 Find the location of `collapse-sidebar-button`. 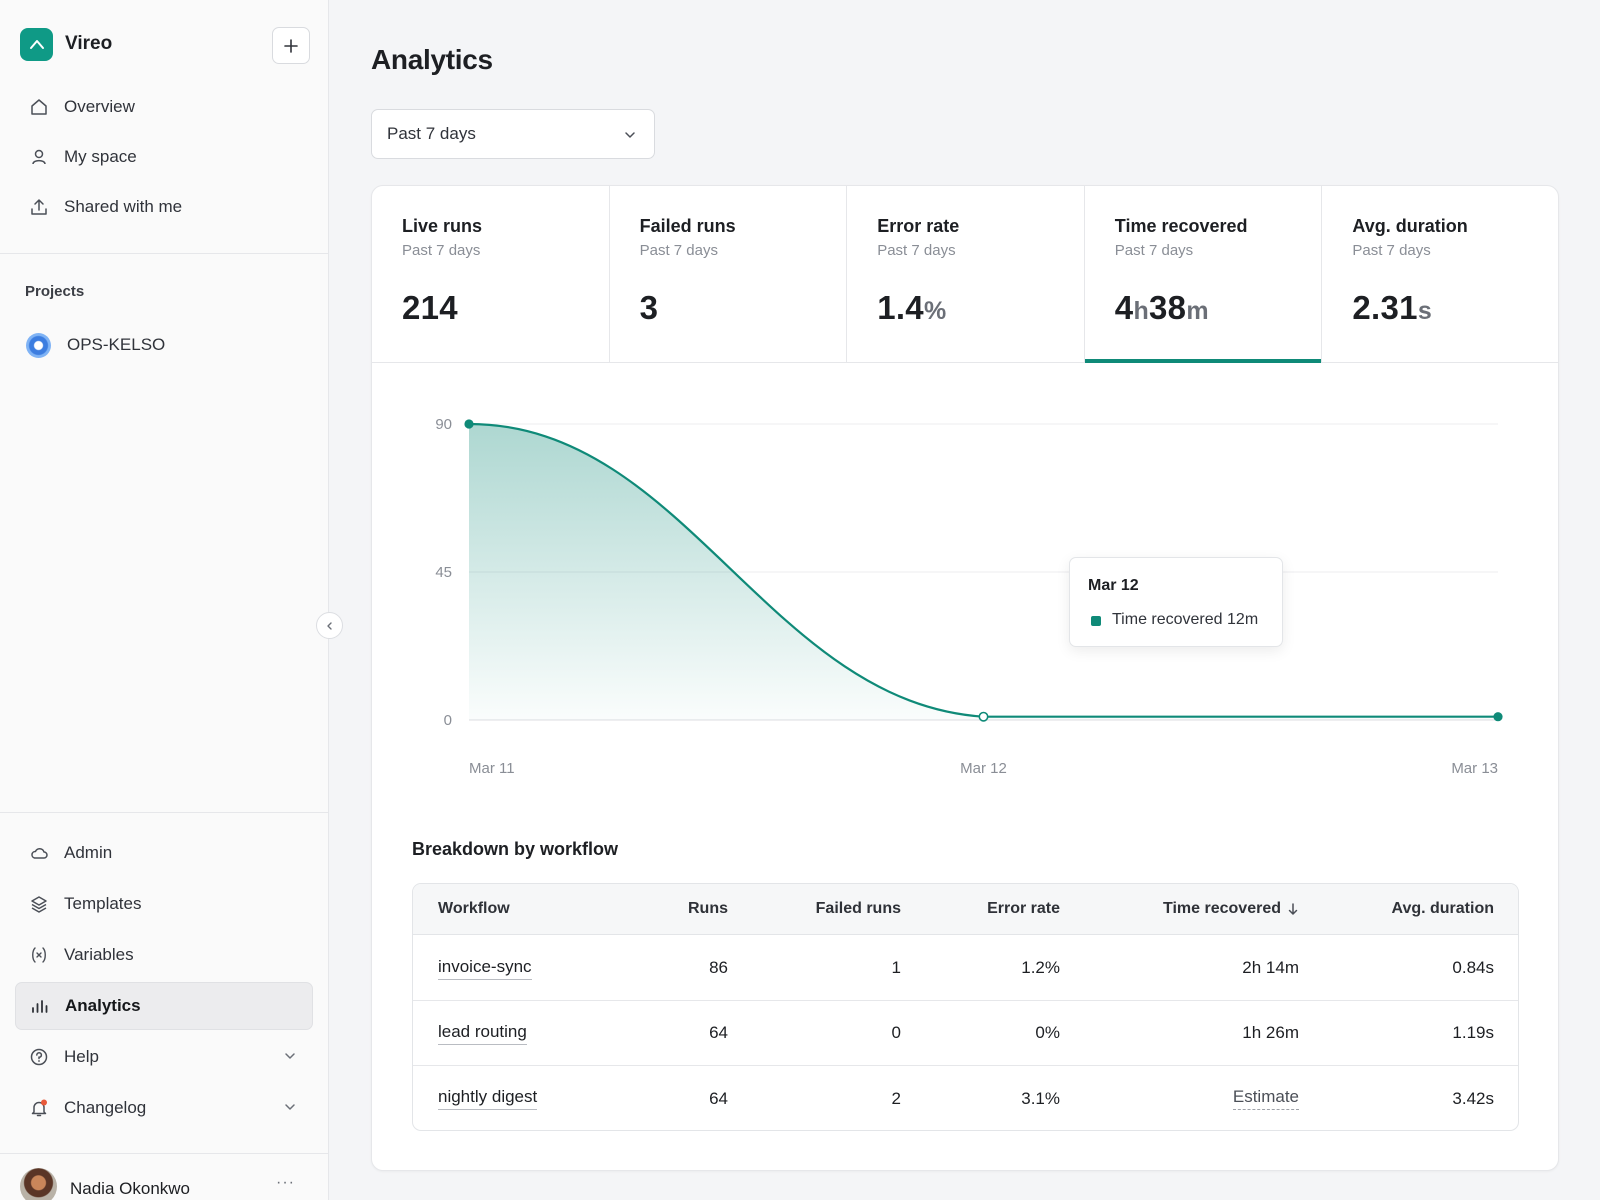

collapse-sidebar-button is located at coordinates (329, 625).